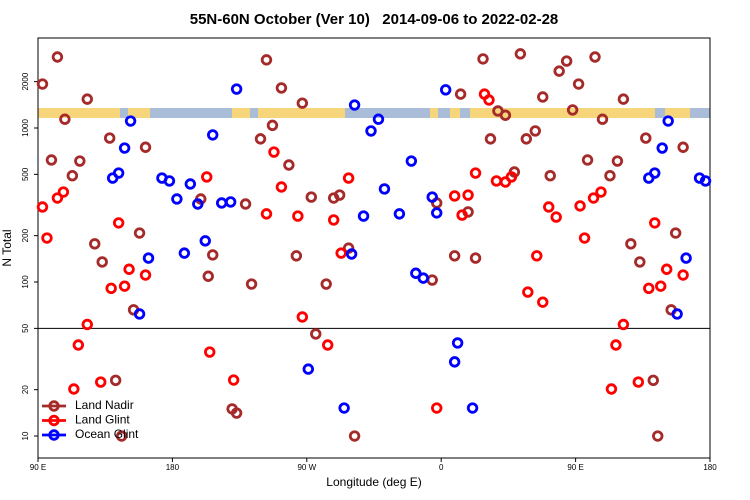 The image size is (750, 500). I want to click on y-tick-label: 100, so click(25, 282).